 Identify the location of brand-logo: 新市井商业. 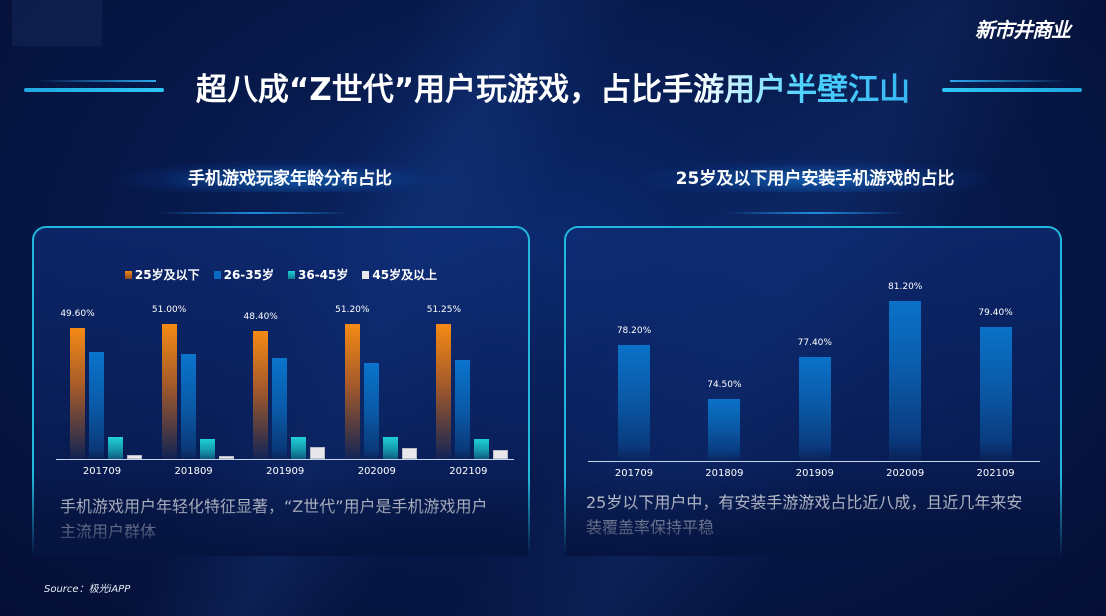
(1023, 30).